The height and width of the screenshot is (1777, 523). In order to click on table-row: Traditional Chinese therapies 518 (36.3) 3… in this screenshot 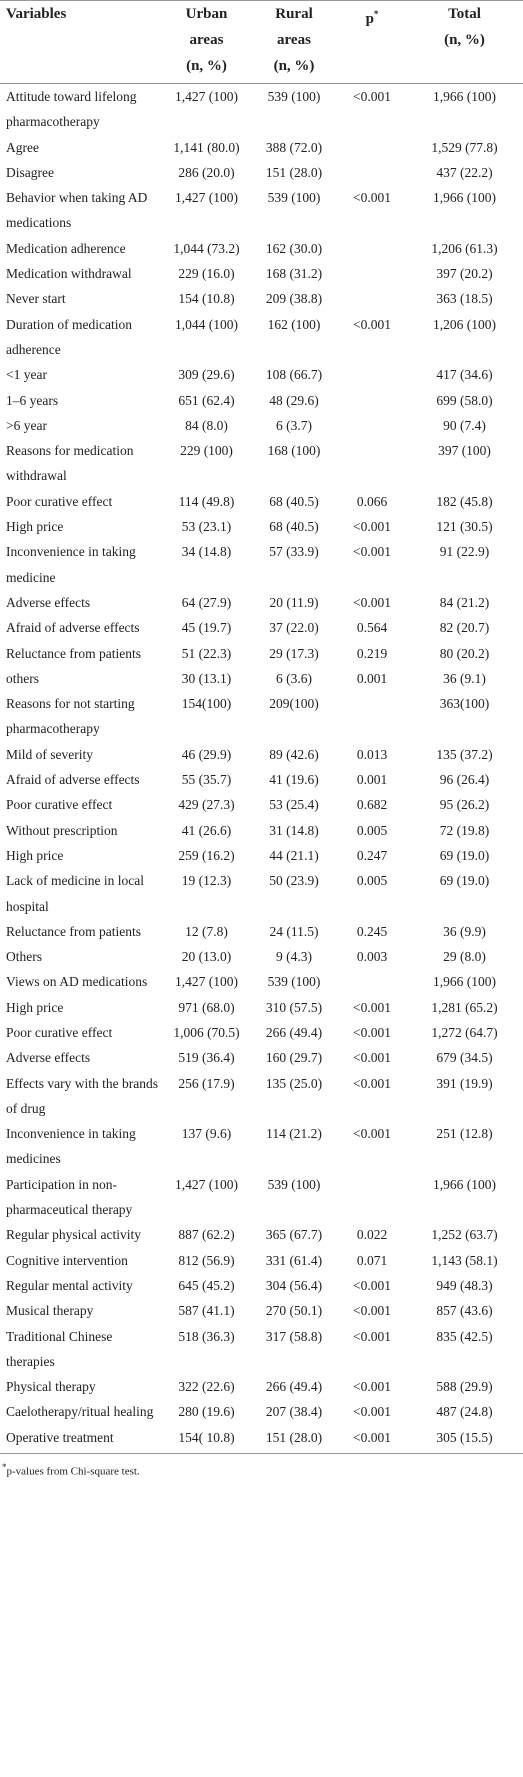, I will do `click(261, 1349)`.